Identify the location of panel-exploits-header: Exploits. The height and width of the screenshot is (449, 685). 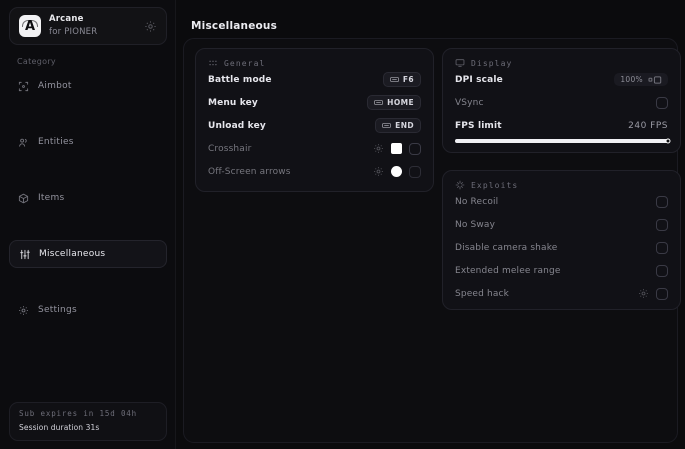
(561, 180).